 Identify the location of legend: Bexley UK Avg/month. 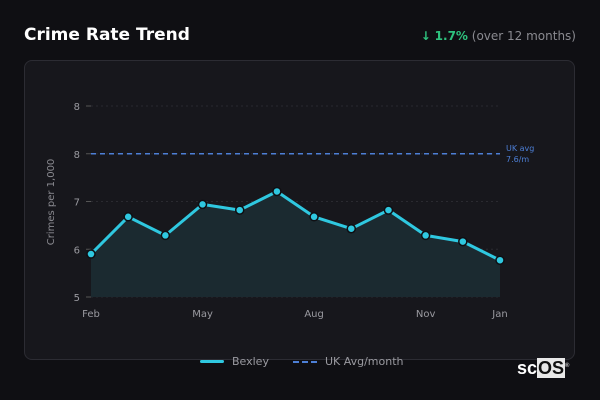
(302, 361).